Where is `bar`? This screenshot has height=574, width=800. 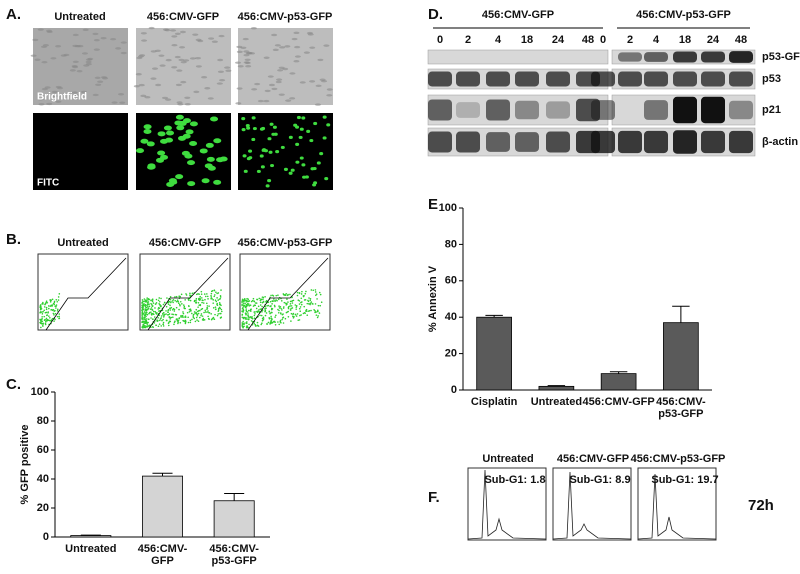
bar is located at coordinates (494, 353).